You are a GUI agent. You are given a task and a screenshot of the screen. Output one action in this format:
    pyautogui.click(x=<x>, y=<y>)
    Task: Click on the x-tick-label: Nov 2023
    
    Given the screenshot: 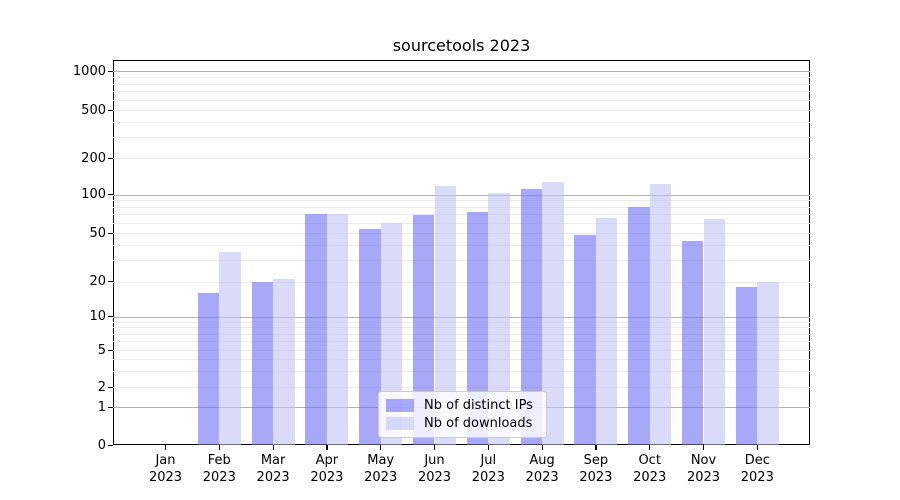 What is the action you would take?
    pyautogui.click(x=703, y=469)
    